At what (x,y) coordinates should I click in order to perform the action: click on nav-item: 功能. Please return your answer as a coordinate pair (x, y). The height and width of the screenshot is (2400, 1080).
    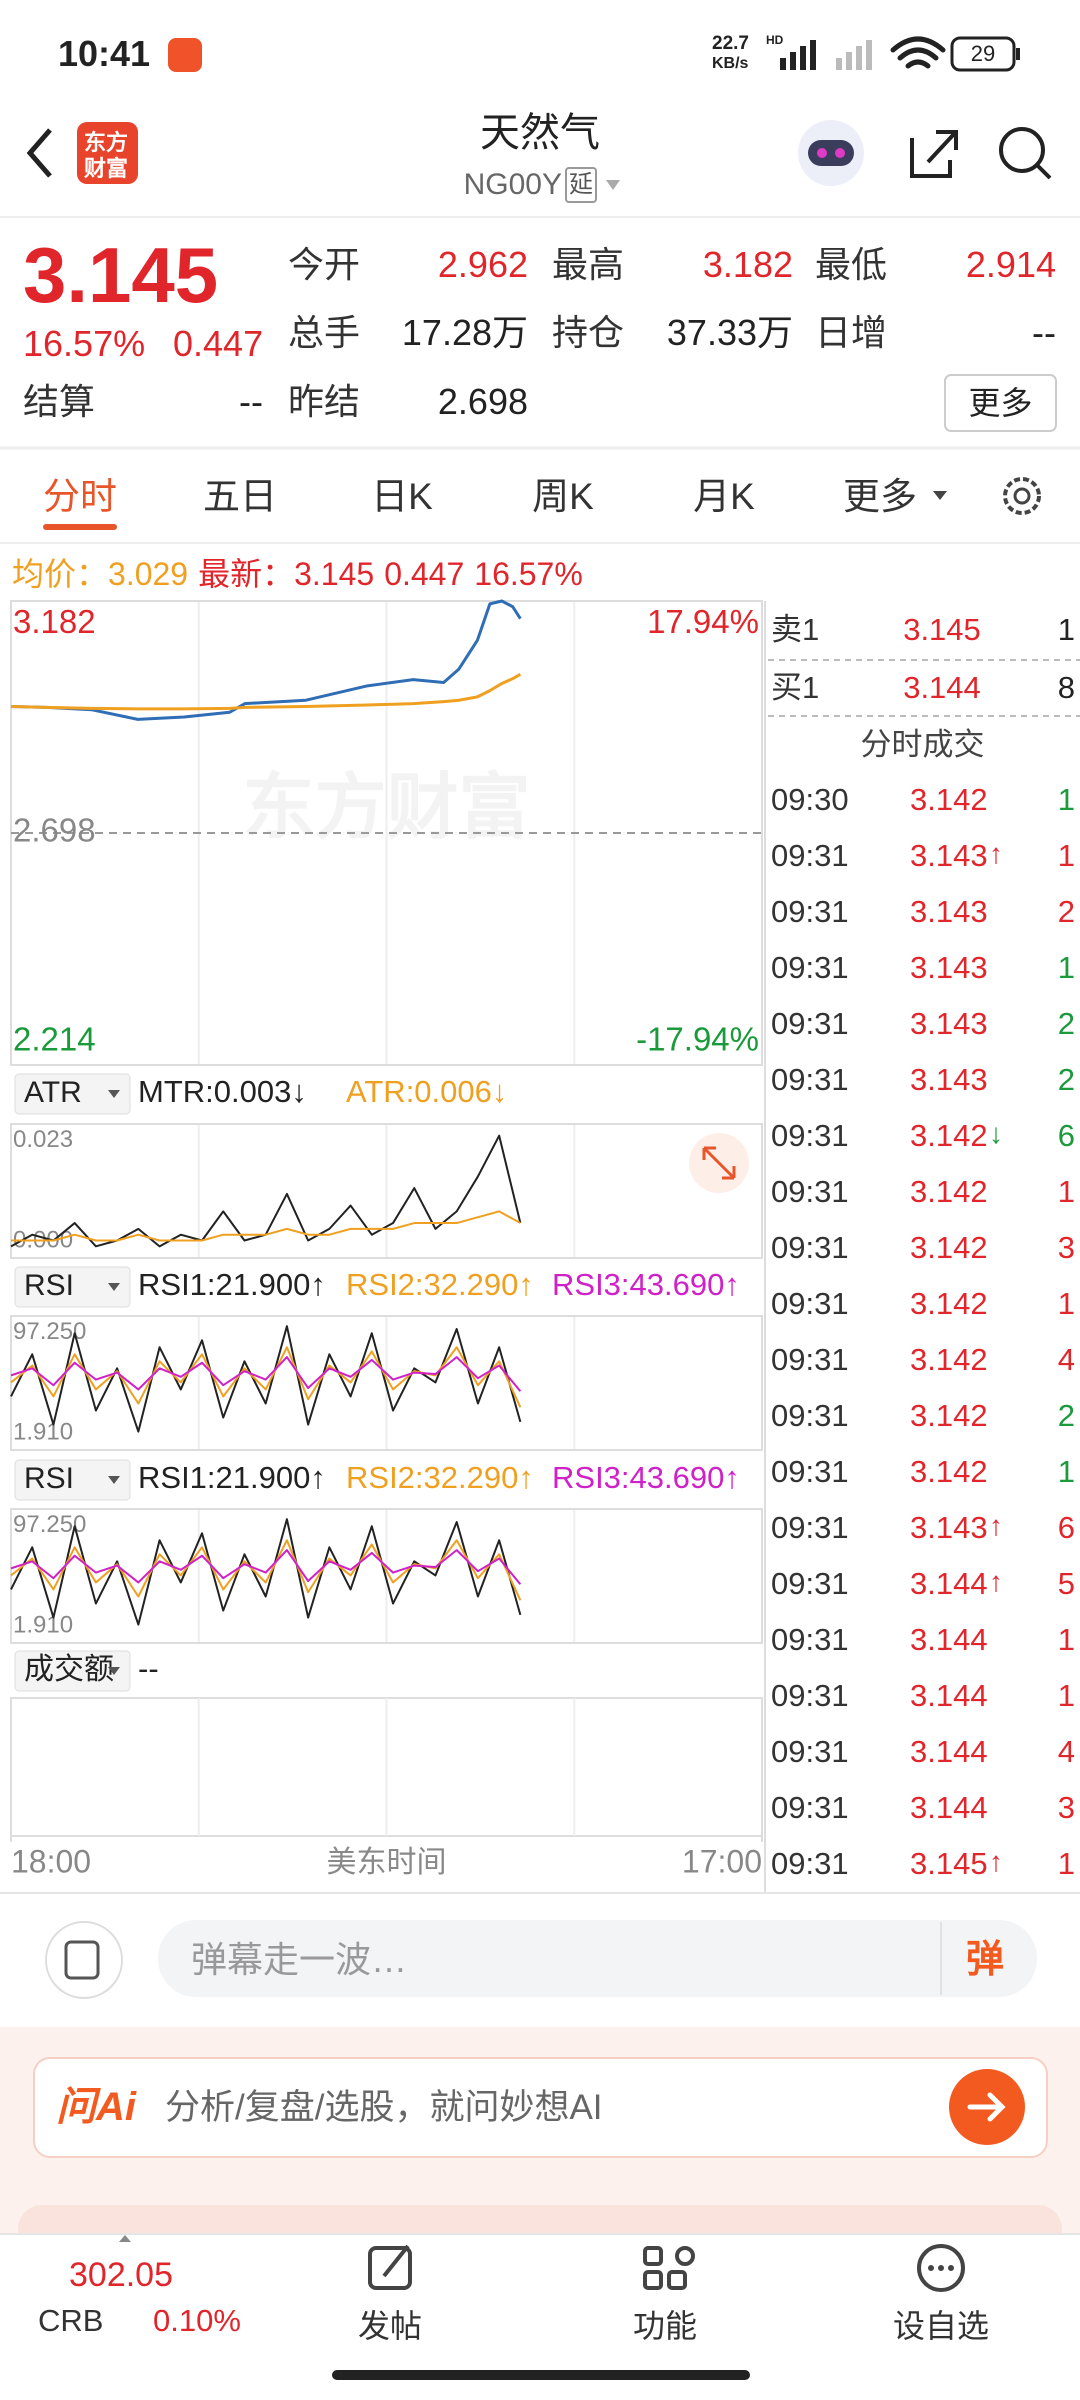
    Looking at the image, I should click on (664, 2326).